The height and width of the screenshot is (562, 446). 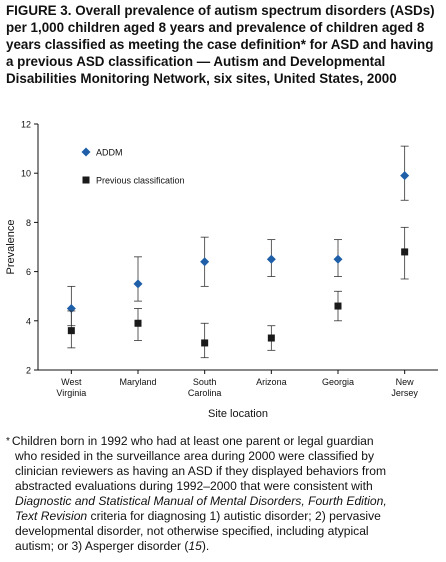 I want to click on x-tick-label: Arizona, so click(x=271, y=382).